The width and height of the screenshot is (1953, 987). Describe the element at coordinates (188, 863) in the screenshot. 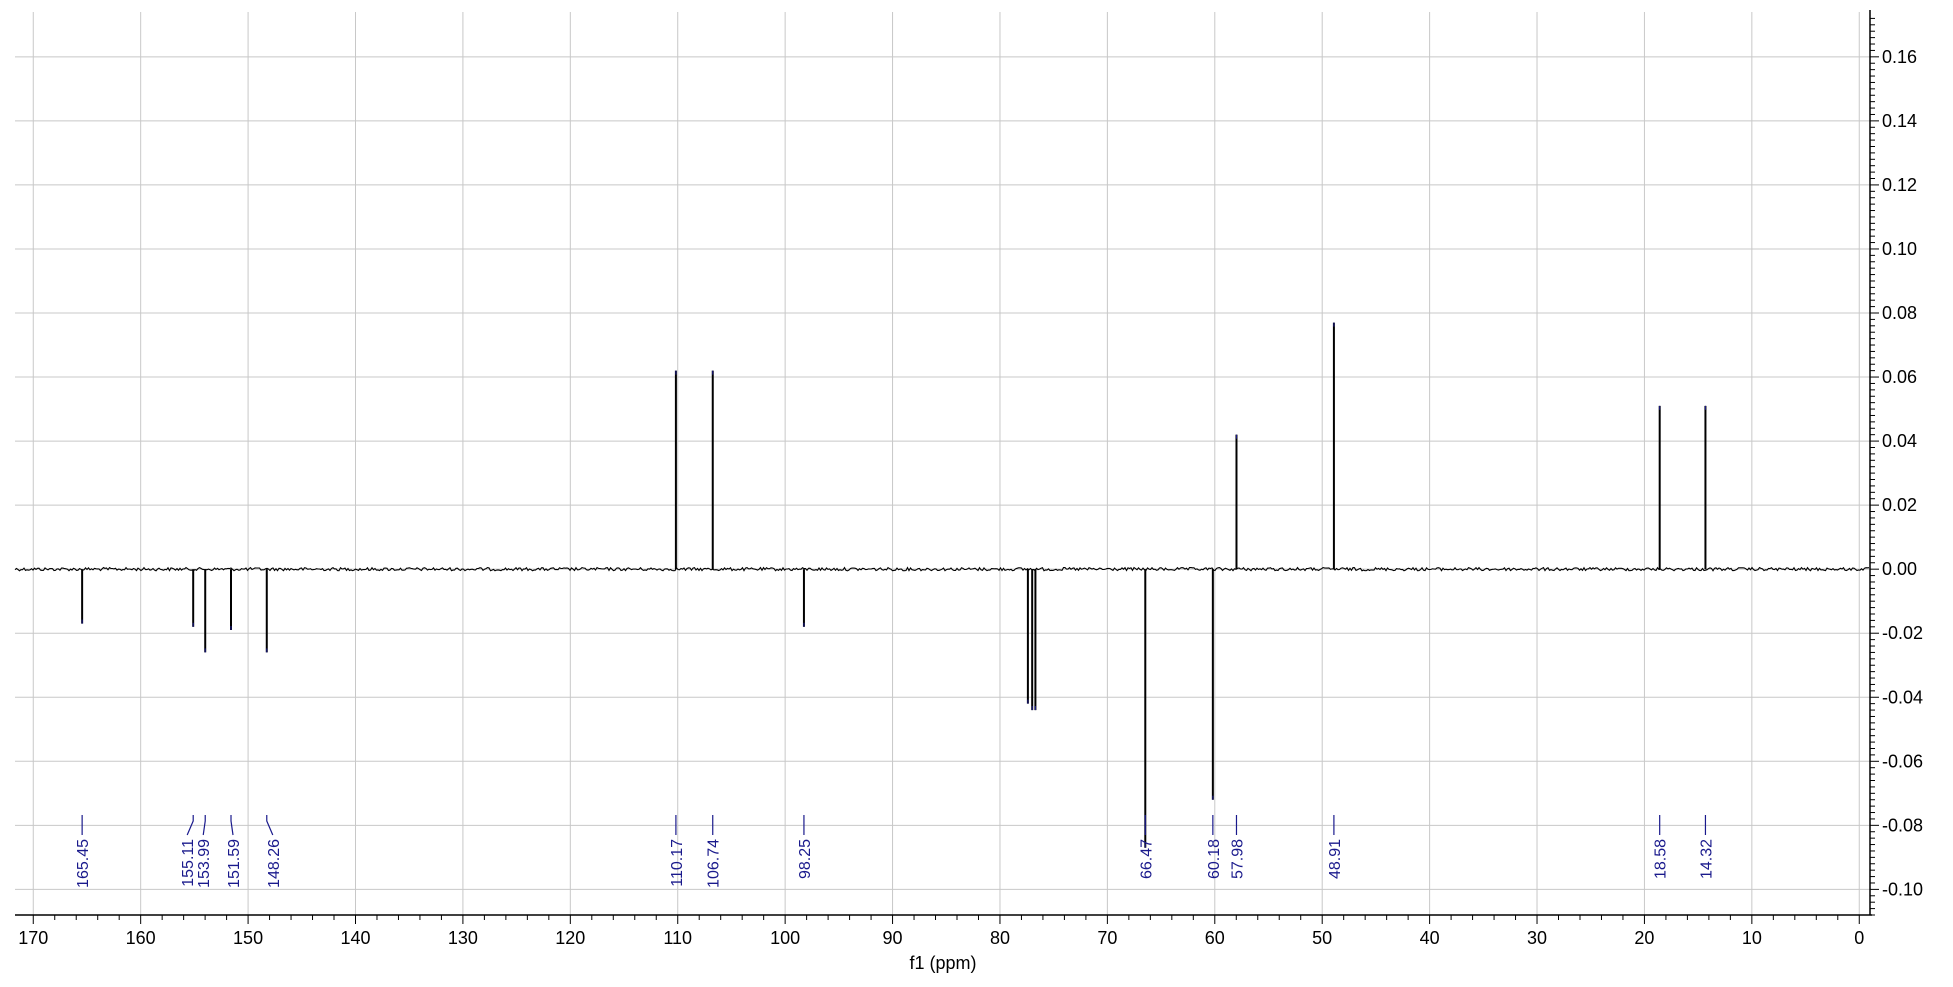

I see `peak-label: 155.11` at that location.